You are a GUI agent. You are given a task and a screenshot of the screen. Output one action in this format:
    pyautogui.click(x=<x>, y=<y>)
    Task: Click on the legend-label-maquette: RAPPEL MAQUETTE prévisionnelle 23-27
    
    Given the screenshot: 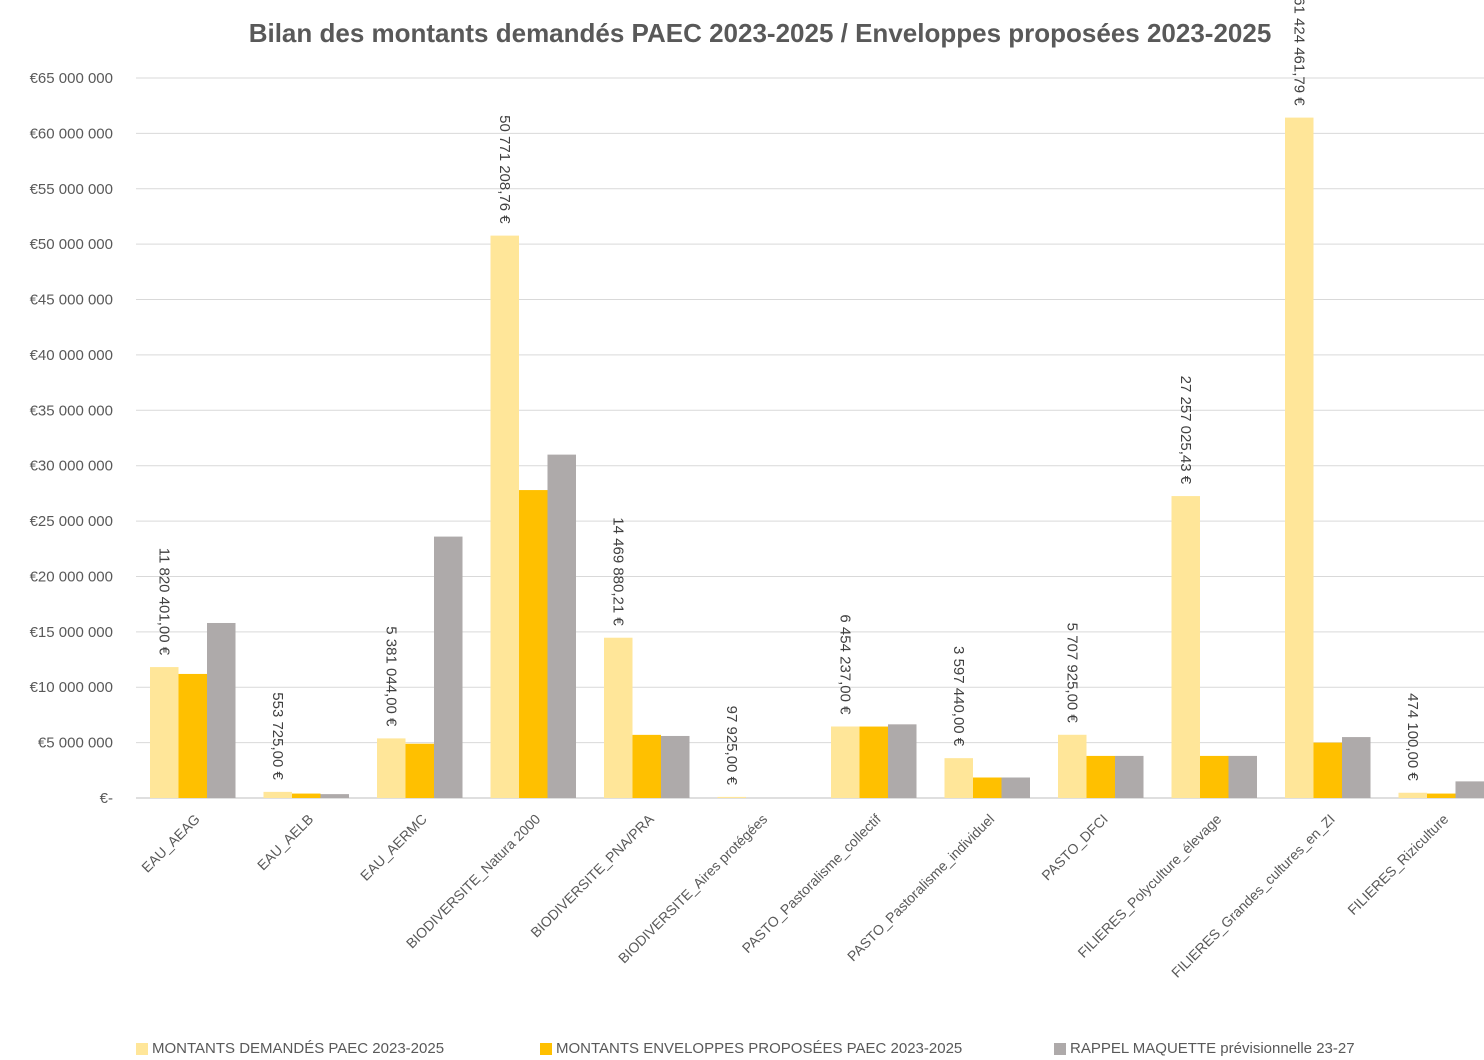 What is the action you would take?
    pyautogui.click(x=1212, y=1048)
    